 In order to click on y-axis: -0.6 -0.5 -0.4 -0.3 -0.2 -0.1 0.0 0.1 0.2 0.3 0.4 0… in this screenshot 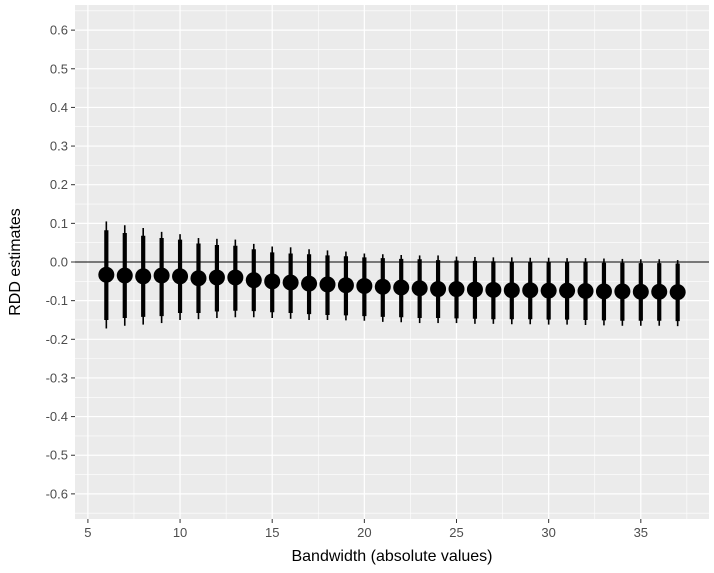, I will do `click(60, 262)`.